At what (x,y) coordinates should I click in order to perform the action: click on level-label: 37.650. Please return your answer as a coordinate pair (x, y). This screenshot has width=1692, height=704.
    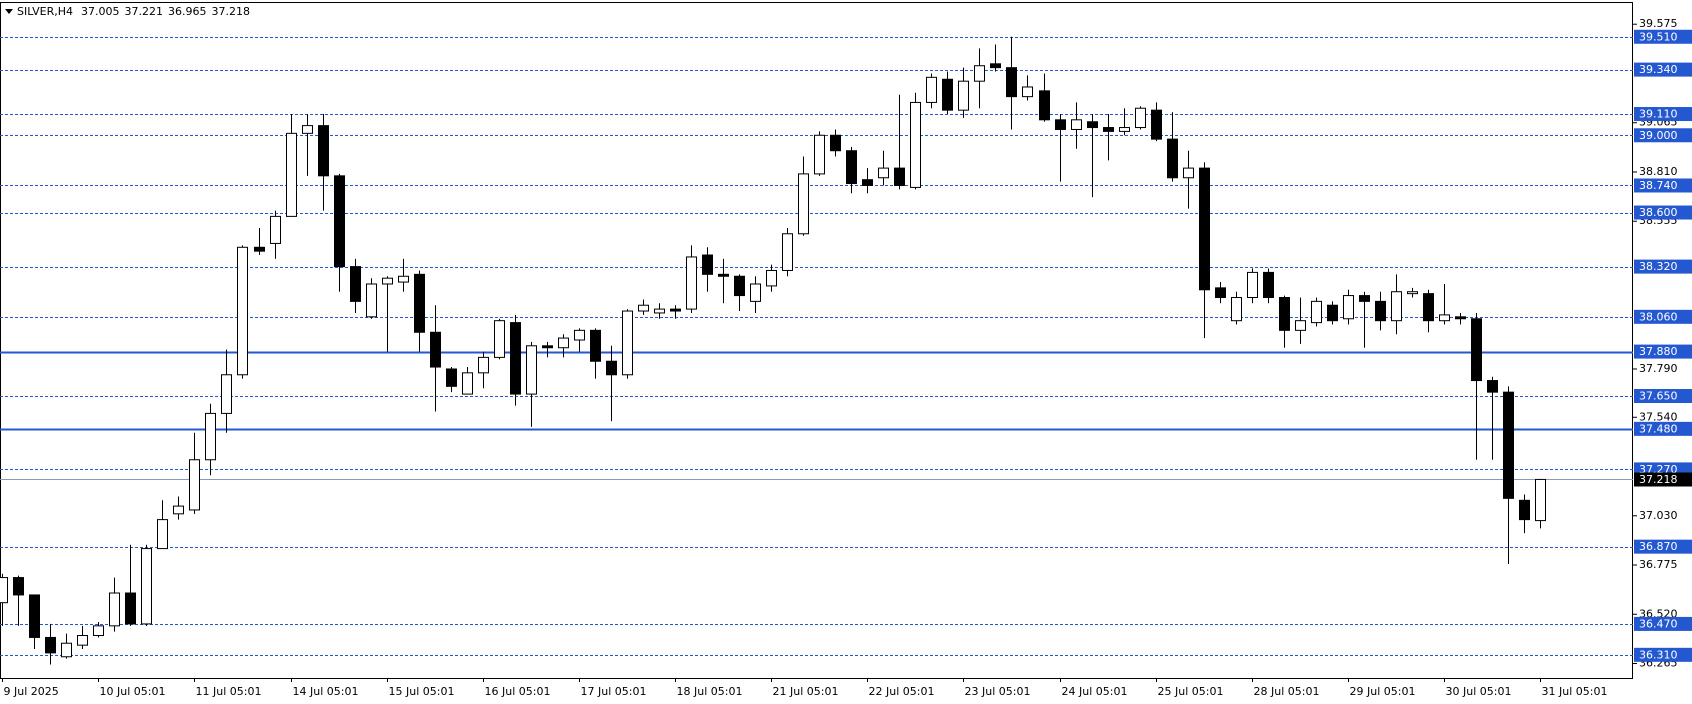
    Looking at the image, I should click on (1658, 396).